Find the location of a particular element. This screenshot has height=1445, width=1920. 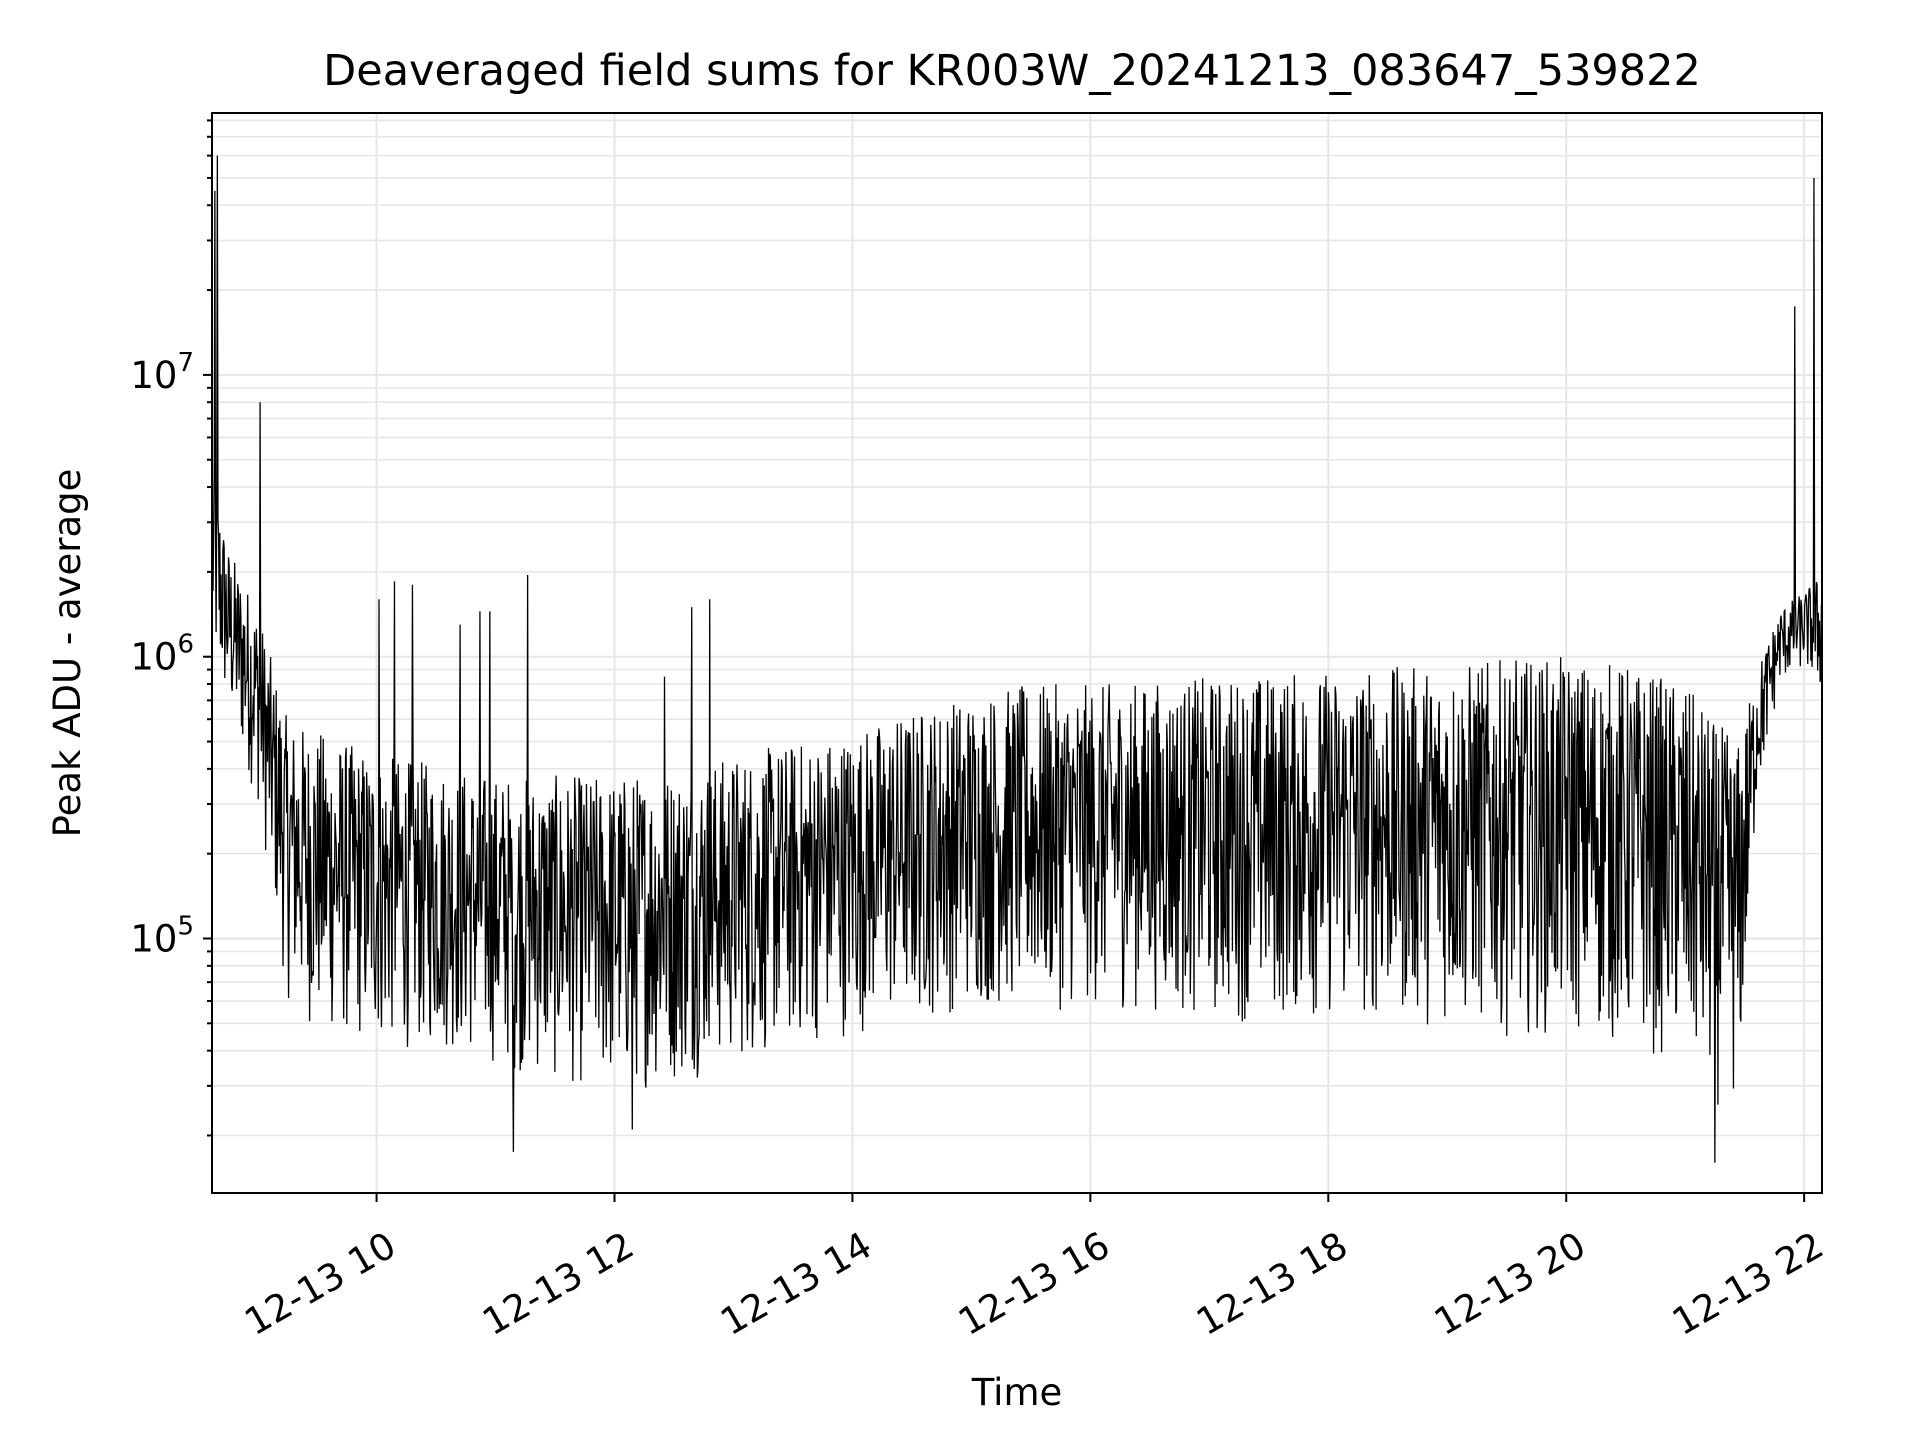

x-tick-label: 12-13 14 is located at coordinates (796, 1284).